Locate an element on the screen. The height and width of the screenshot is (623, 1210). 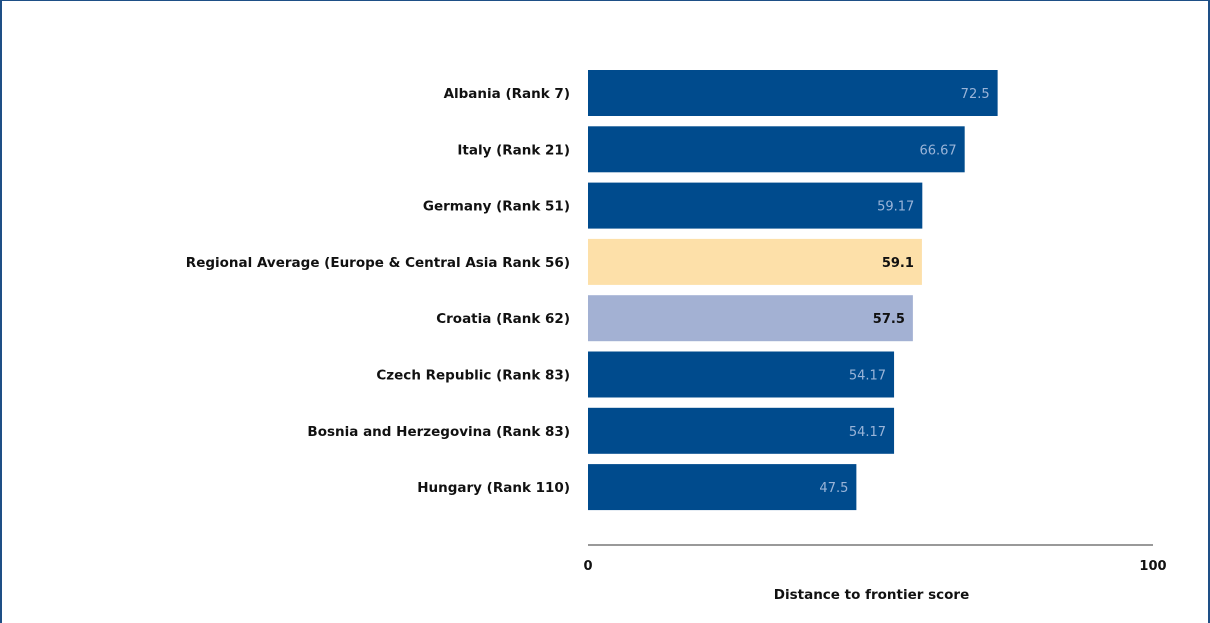
value-labels-group: 72.5 66.67 59.17 59.1 57.5 54.17 54.17 47.5 is located at coordinates (904, 291).